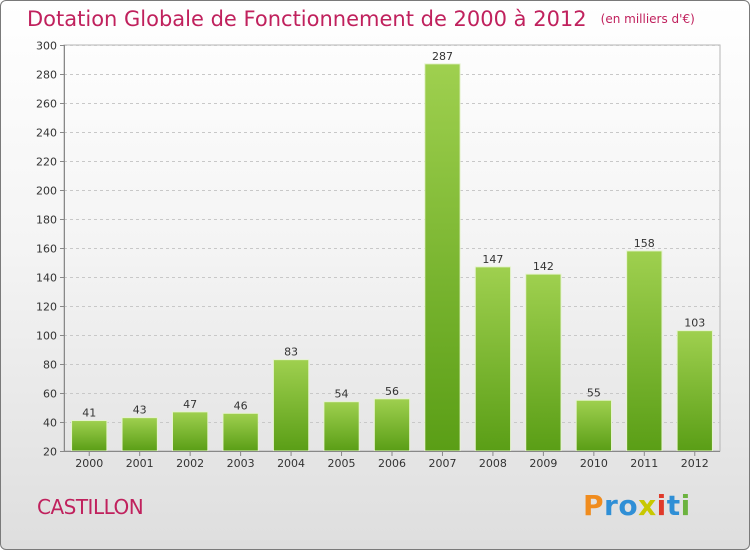  What do you see at coordinates (140, 410) in the screenshot?
I see `data-label-2001: 43` at bounding box center [140, 410].